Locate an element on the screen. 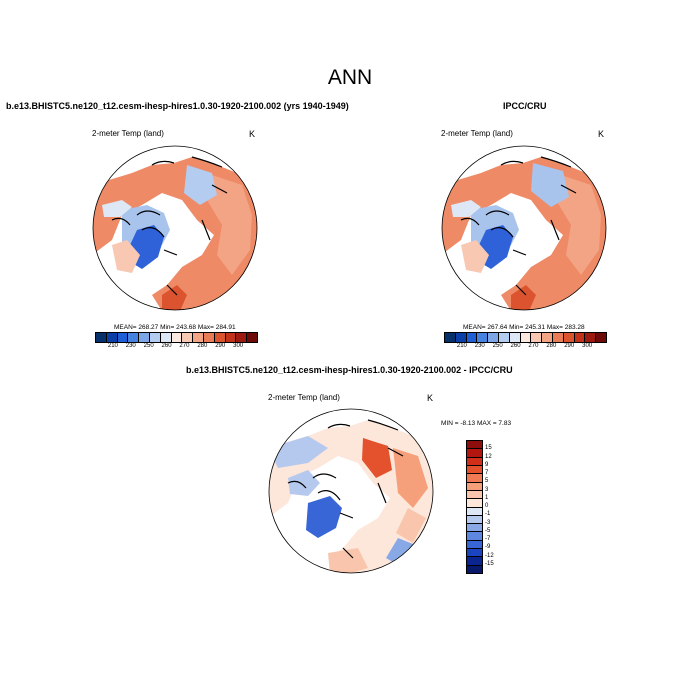  colorbar-tick-label: -5 is located at coordinates (488, 530).